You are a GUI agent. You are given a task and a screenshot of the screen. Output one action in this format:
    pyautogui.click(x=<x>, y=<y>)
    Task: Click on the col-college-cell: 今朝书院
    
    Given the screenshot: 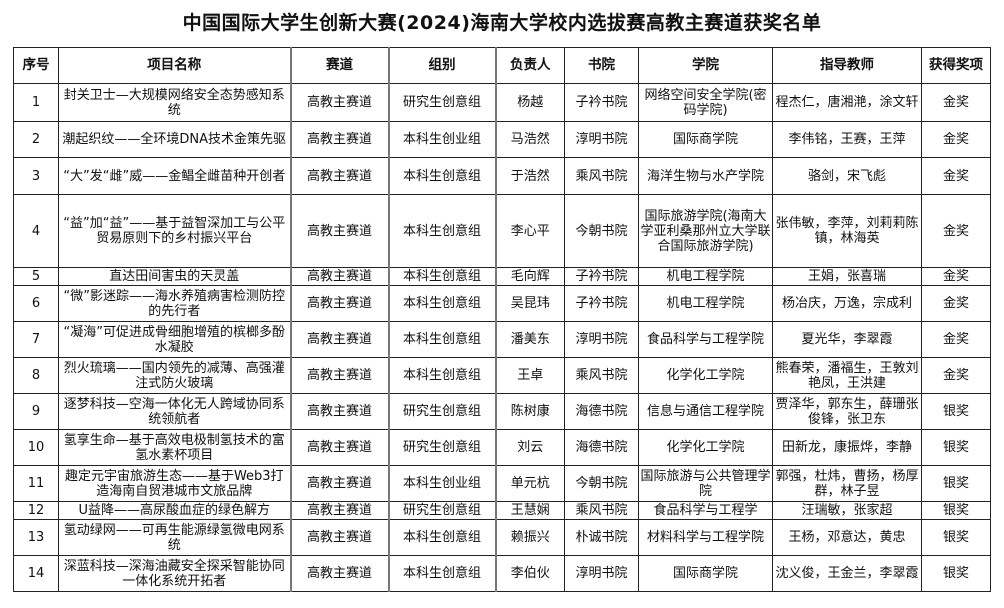 What is the action you would take?
    pyautogui.click(x=601, y=483)
    